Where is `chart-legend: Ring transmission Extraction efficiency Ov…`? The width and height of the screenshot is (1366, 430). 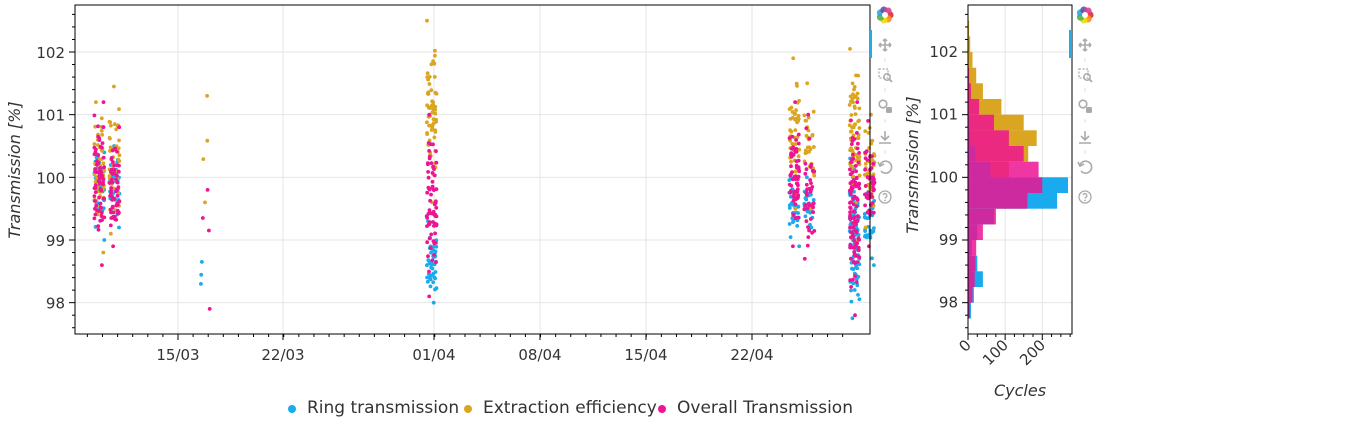 chart-legend: Ring transmission Extraction efficiency Ov… is located at coordinates (570, 408).